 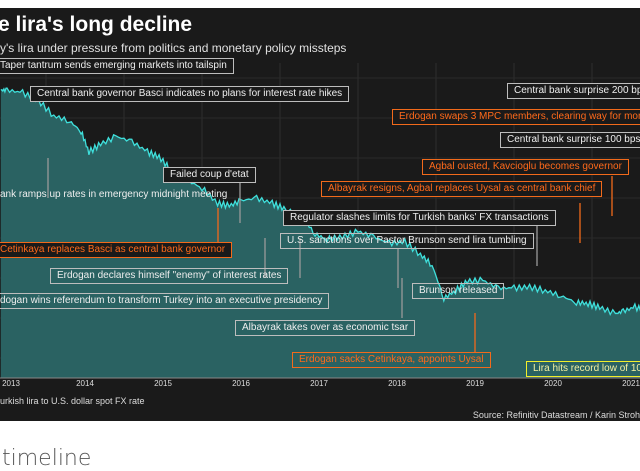 I want to click on x-tick-label: 2019, so click(x=475, y=383).